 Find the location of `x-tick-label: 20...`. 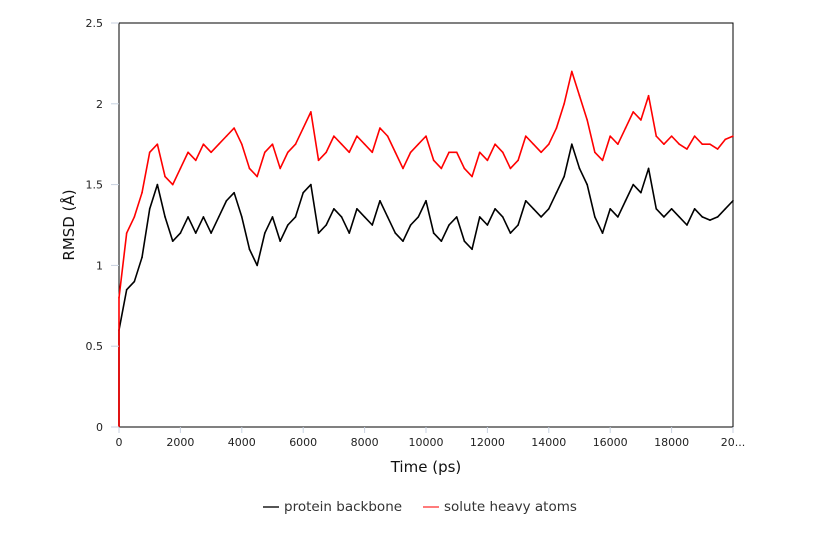

x-tick-label: 20... is located at coordinates (733, 442).